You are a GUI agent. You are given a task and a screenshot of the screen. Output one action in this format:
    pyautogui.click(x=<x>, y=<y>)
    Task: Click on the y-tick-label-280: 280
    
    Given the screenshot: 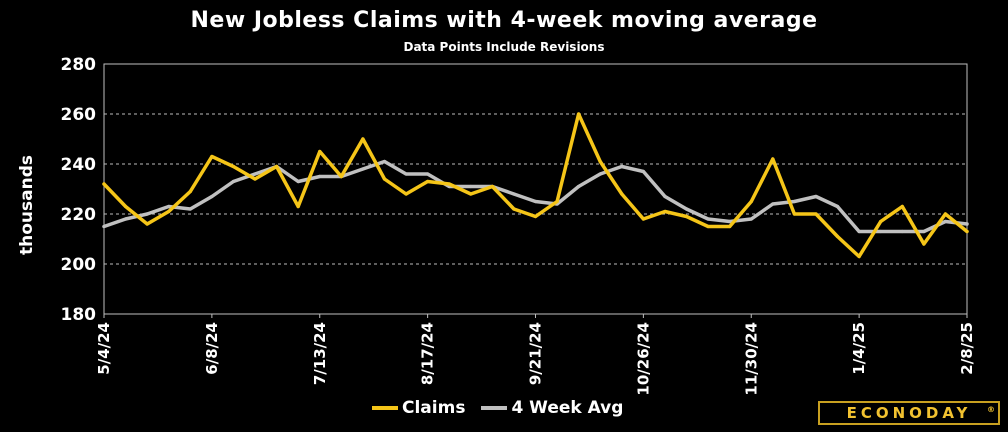 What is the action you would take?
    pyautogui.click(x=79, y=65)
    